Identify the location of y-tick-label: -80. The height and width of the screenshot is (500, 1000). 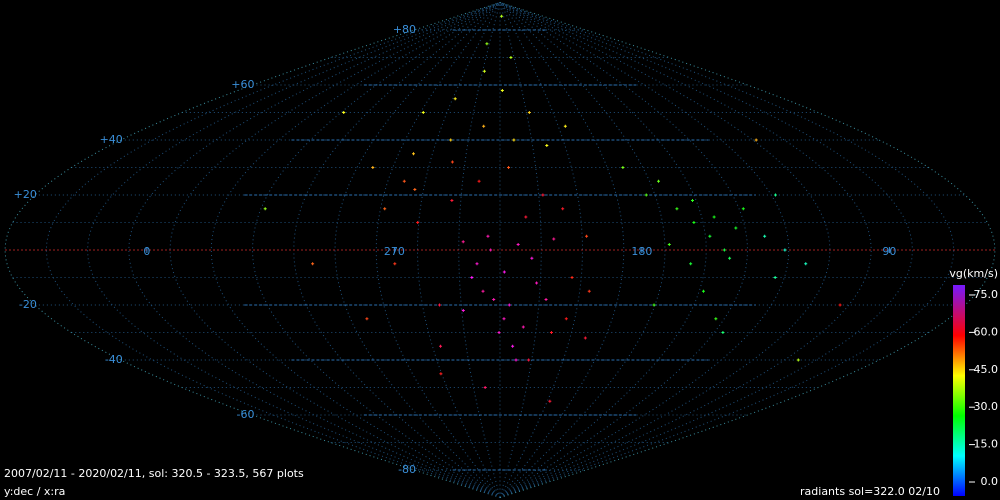
(407, 469).